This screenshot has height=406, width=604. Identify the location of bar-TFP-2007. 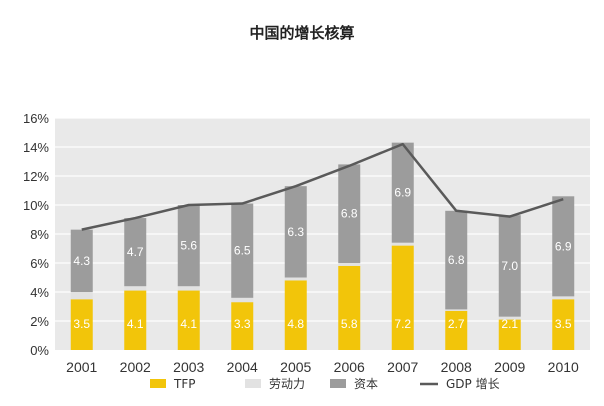
(402, 297).